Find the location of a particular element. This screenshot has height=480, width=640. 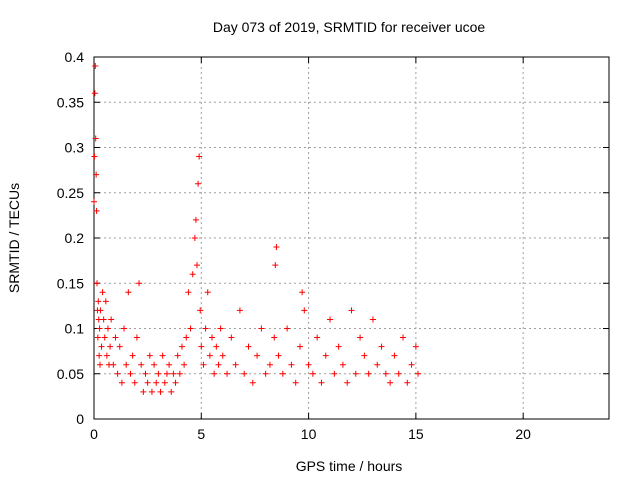

x-axis-label: GPS time / hours is located at coordinates (349, 466).